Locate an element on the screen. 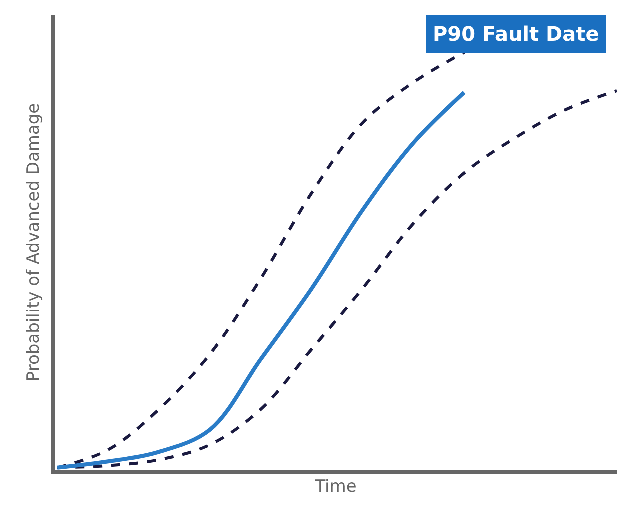 The image size is (627, 510). text: P90 Fault Date is located at coordinates (516, 34).